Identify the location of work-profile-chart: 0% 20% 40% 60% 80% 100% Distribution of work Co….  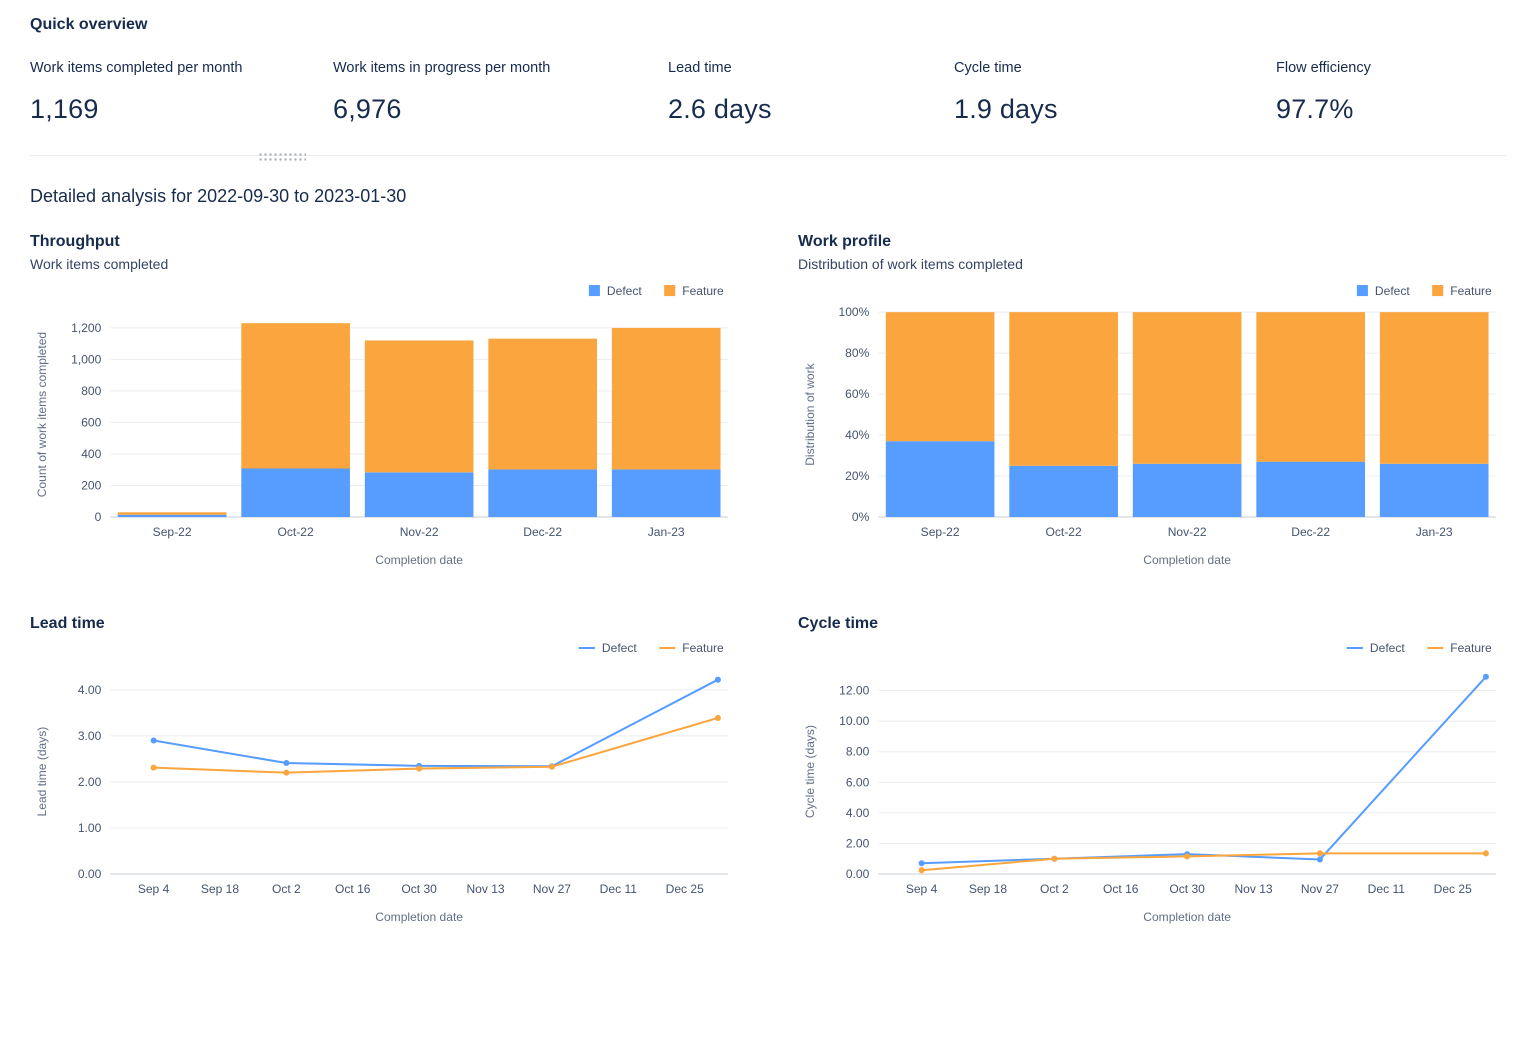
(1149, 425).